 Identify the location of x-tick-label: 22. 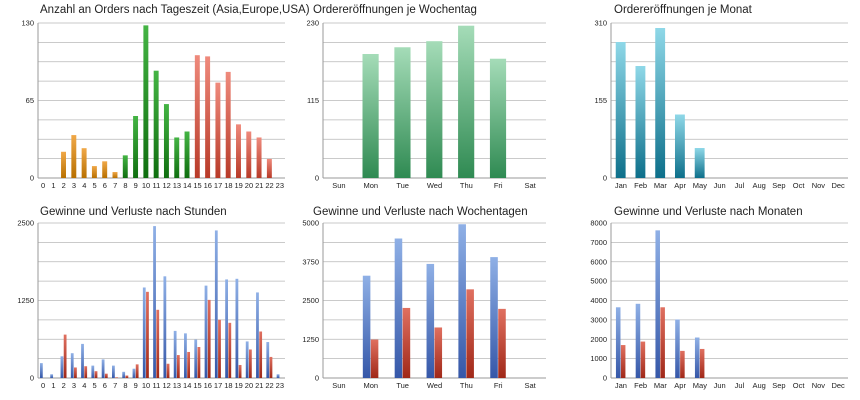
(269, 185).